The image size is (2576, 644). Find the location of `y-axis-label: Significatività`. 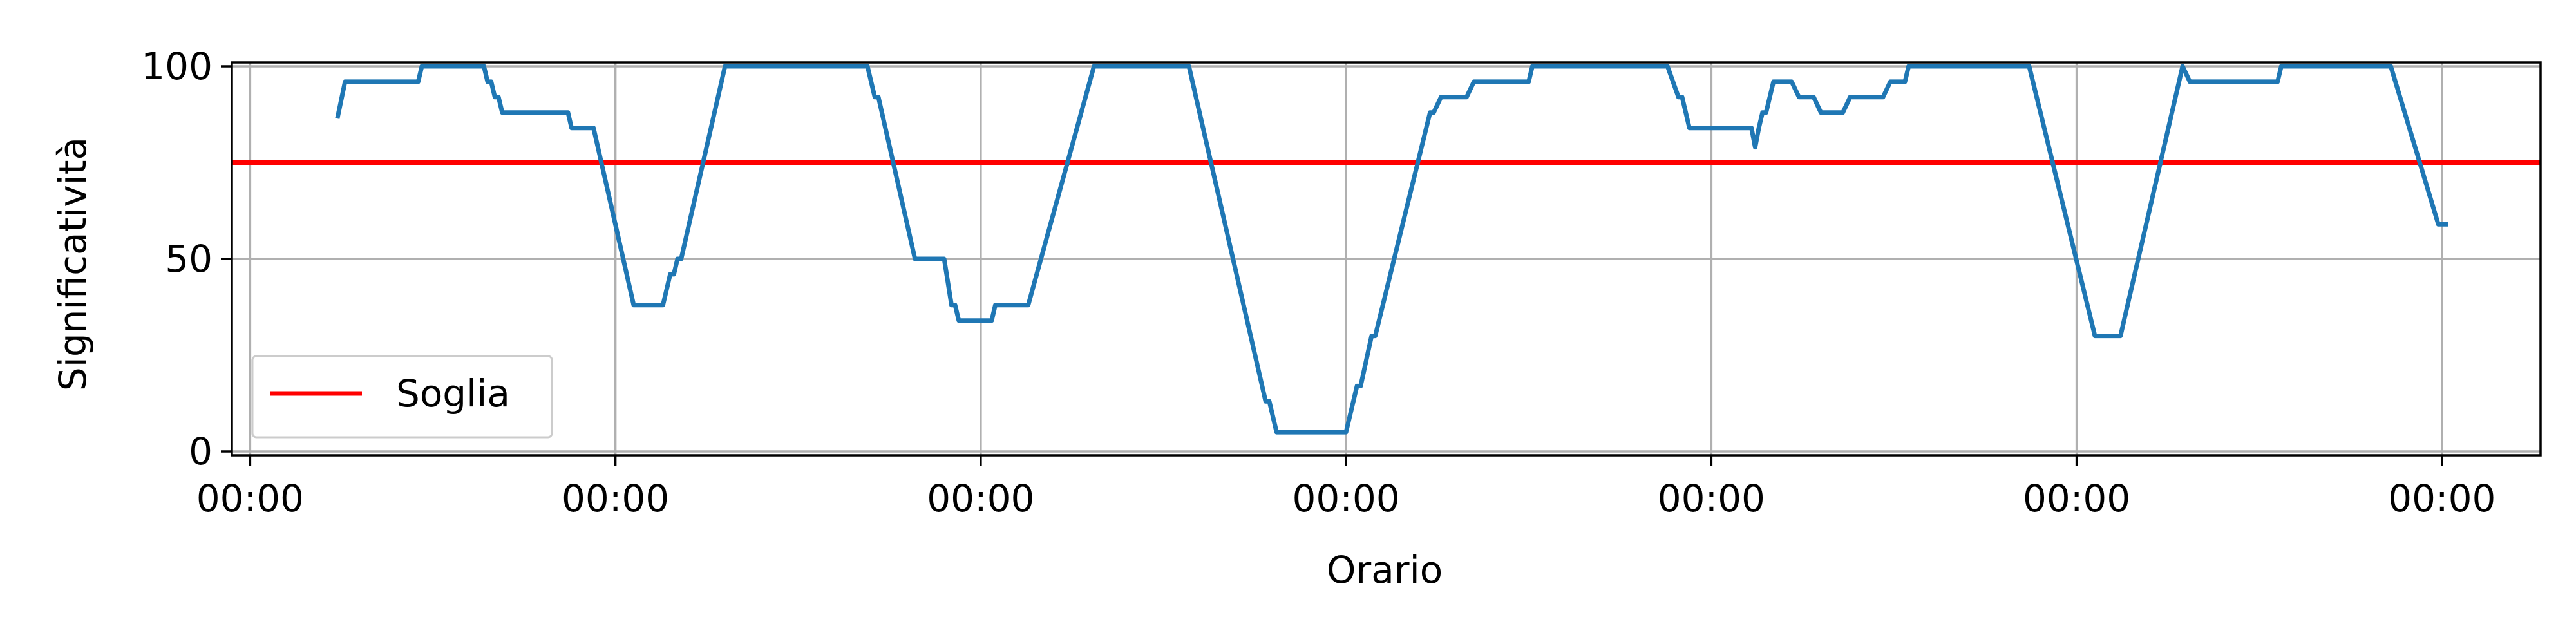

y-axis-label: Significatività is located at coordinates (73, 264).